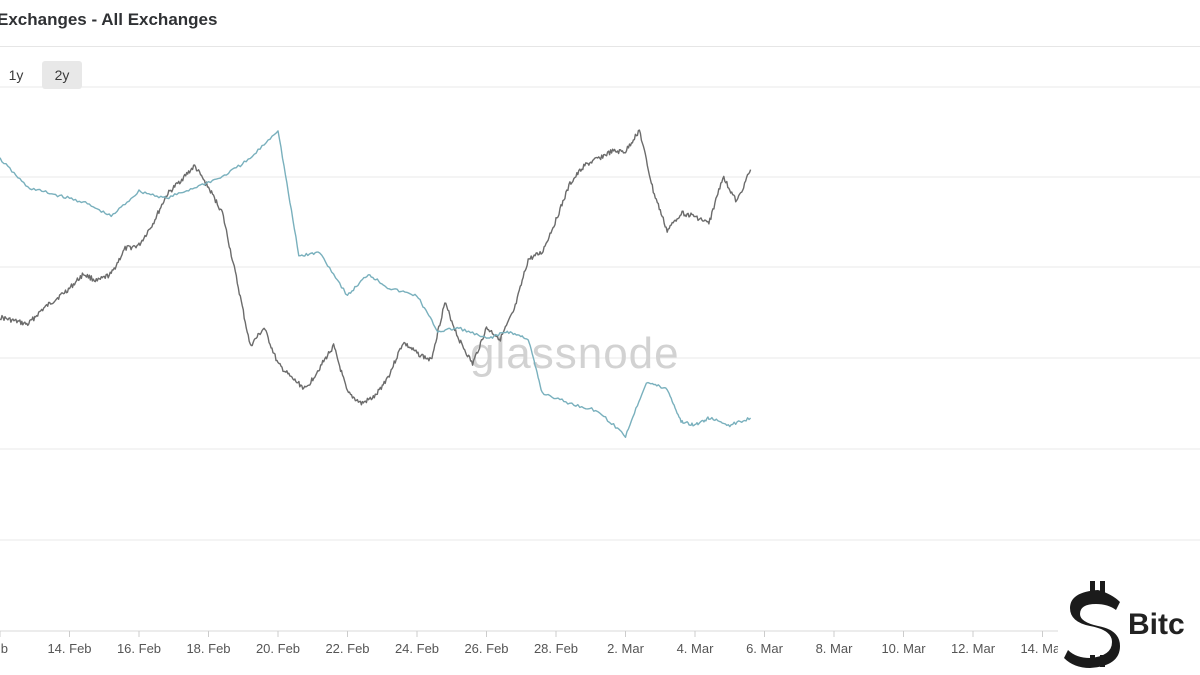  I want to click on range-button-1y: 1y, so click(16, 75).